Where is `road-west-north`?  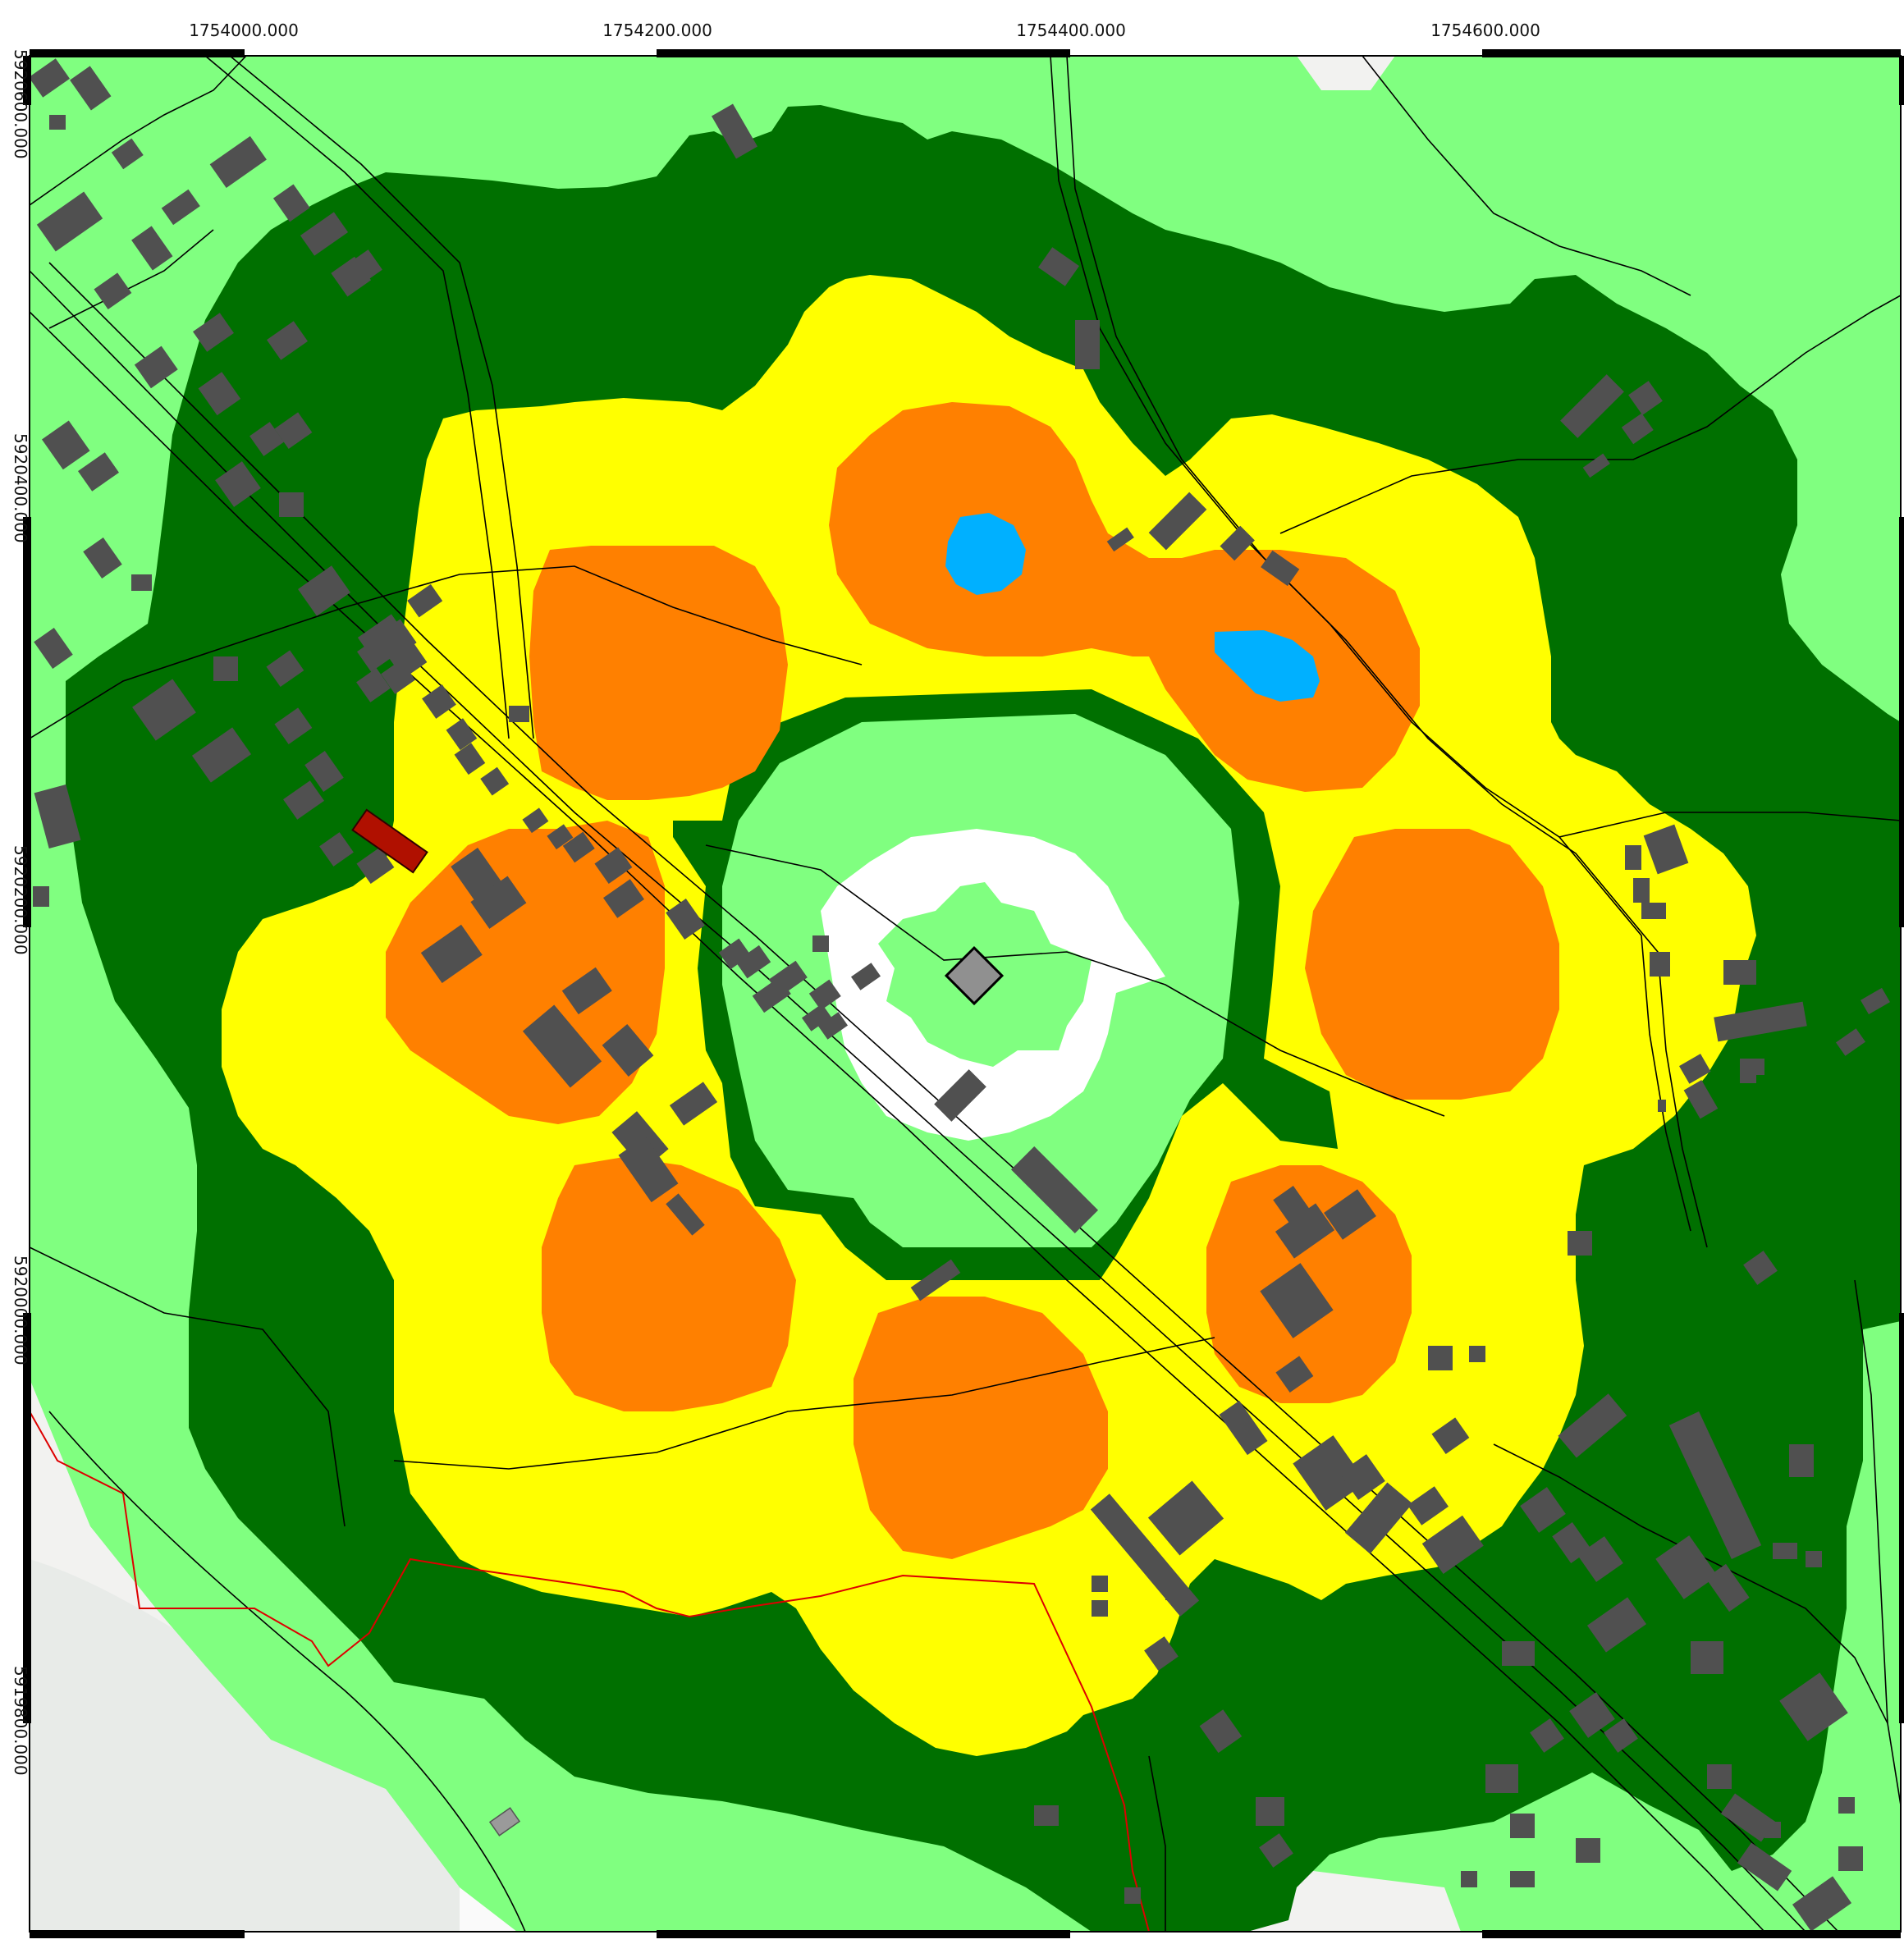
road-west-north is located at coordinates (357, 397).